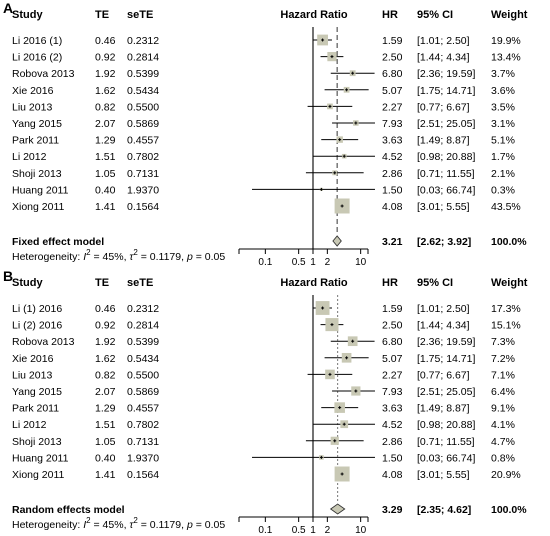 The width and height of the screenshot is (550, 536). Describe the element at coordinates (299, 262) in the screenshot. I see `x-tick-label: 0.5` at that location.